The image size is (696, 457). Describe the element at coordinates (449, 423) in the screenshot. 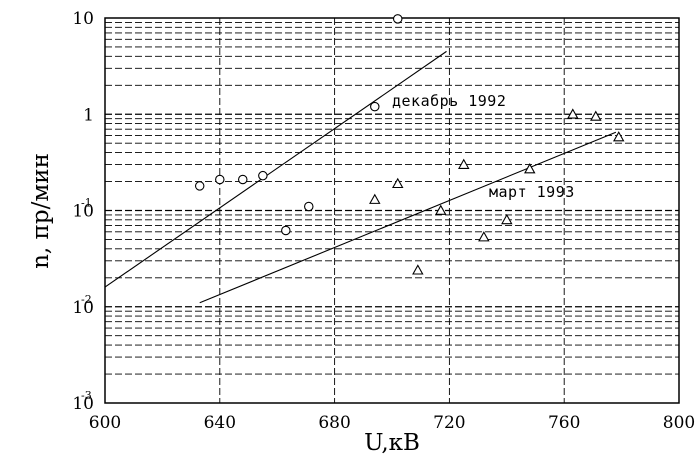

I see `x-tick-label: 720` at that location.